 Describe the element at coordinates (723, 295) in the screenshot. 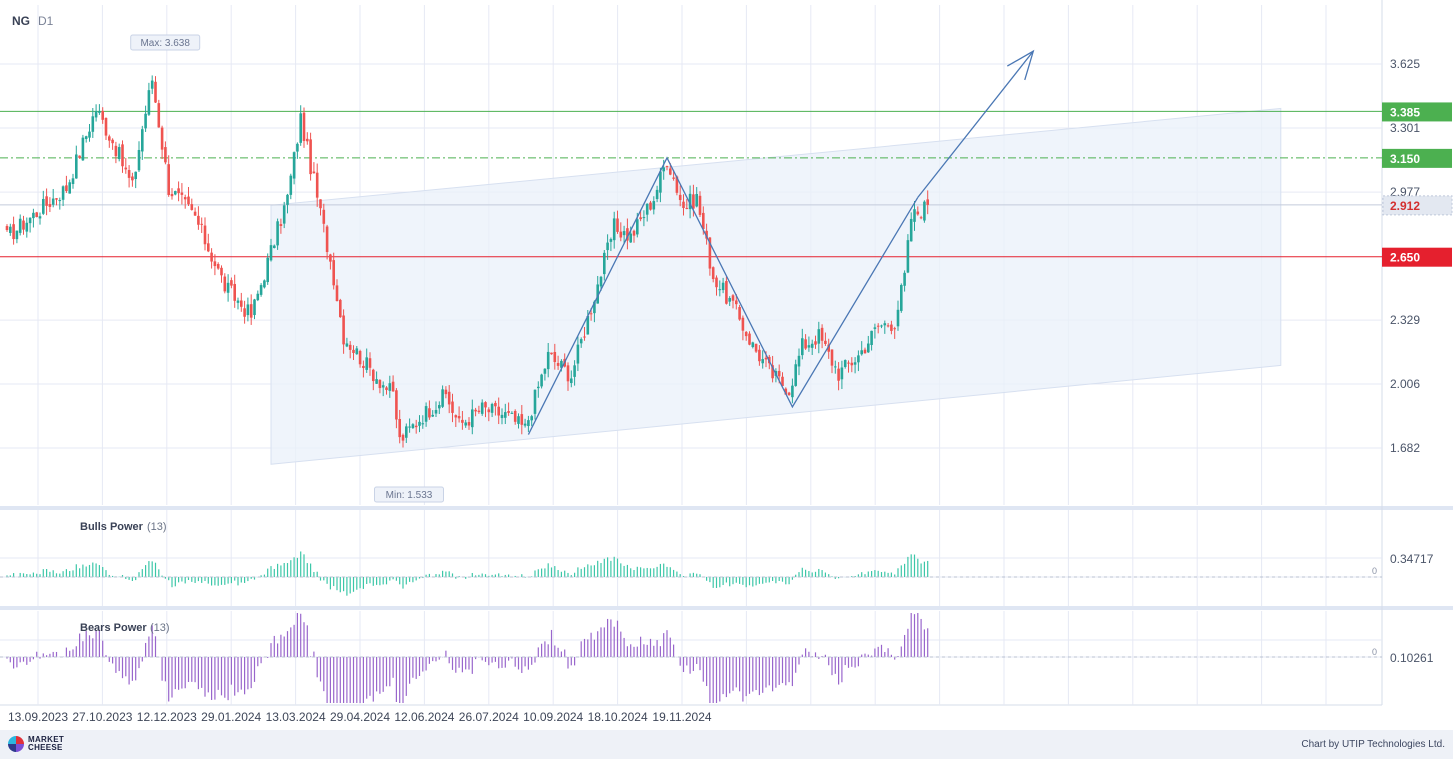

I see `zigzag-line` at that location.